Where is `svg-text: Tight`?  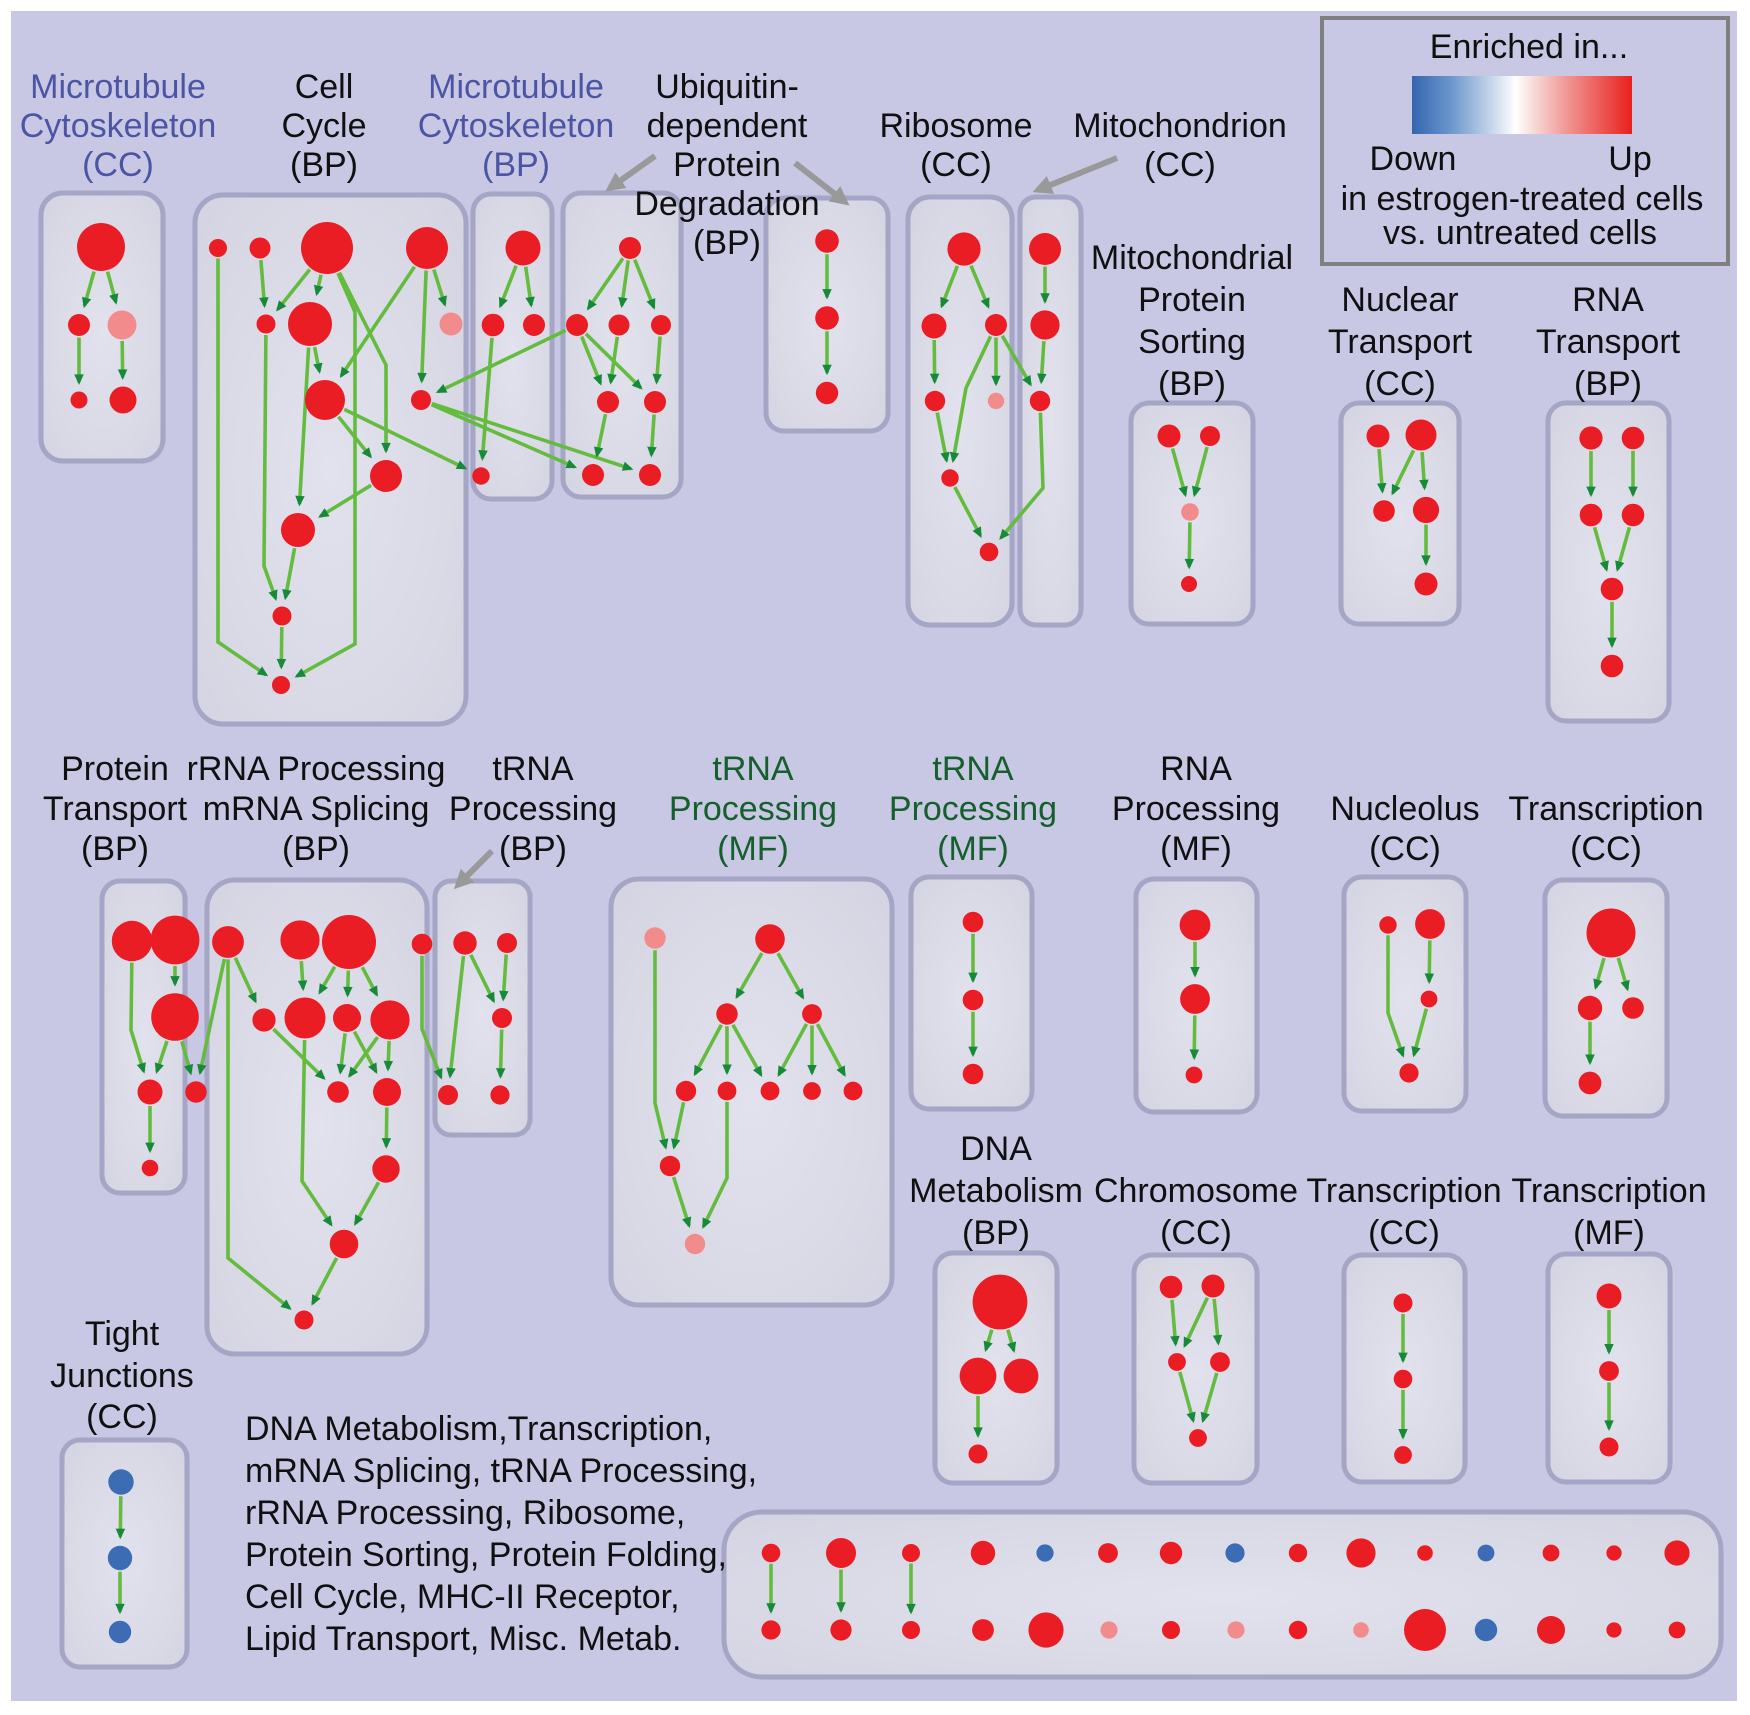 svg-text: Tight is located at coordinates (122, 1334).